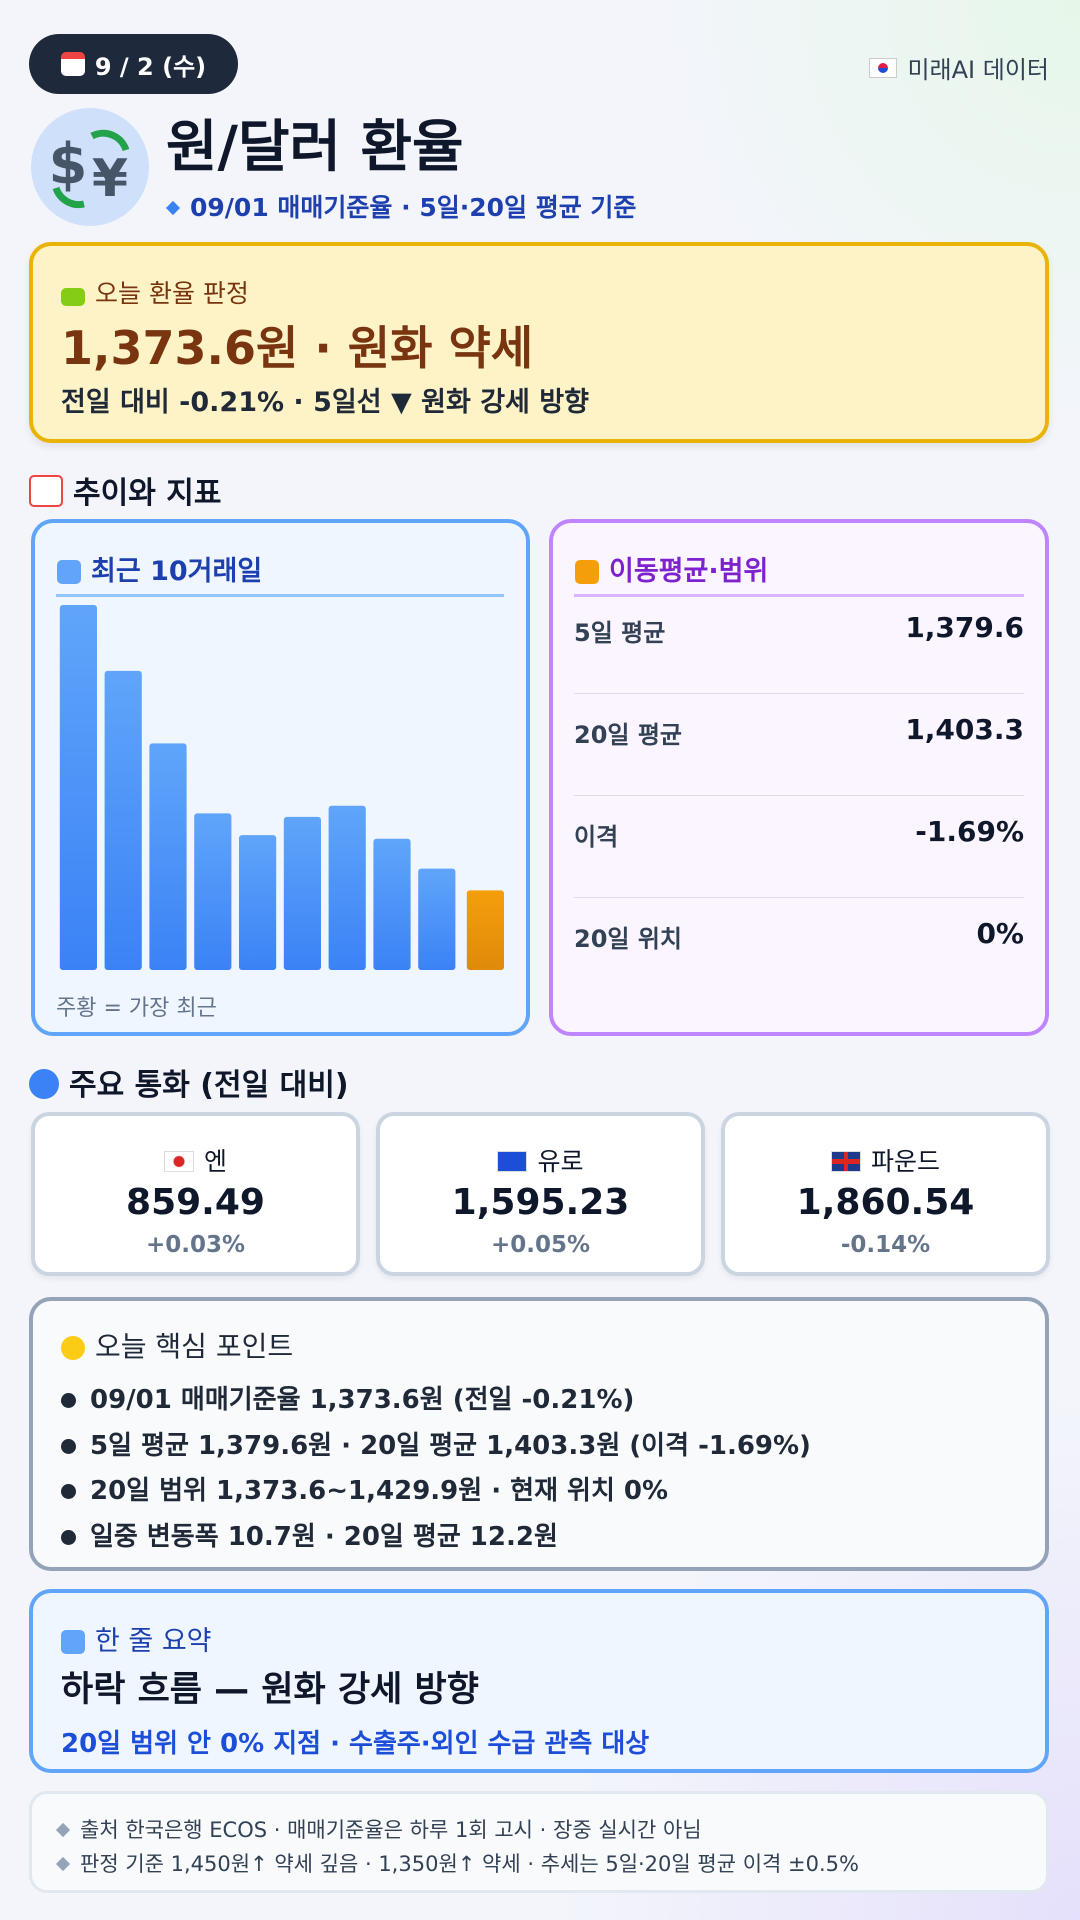 This screenshot has width=1080, height=1920. I want to click on currency-name-text: 유로, so click(560, 1161).